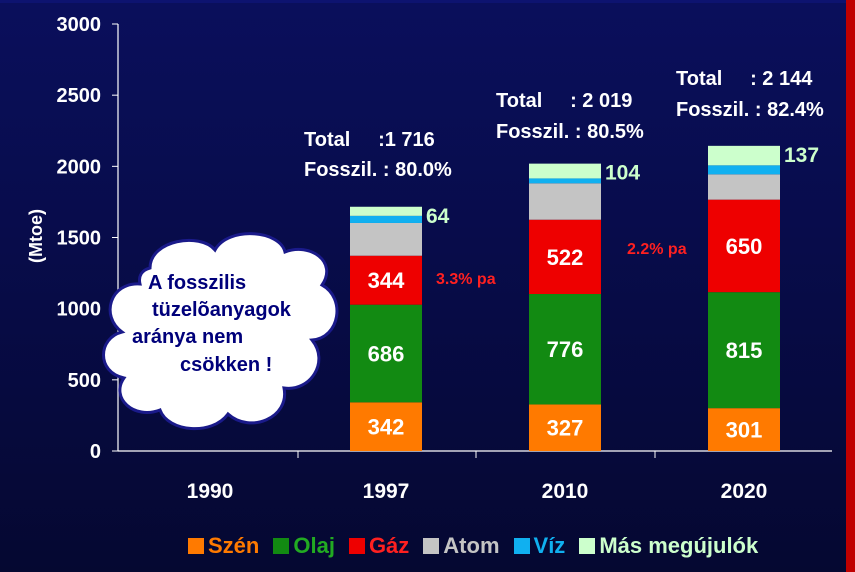 The width and height of the screenshot is (855, 572). Describe the element at coordinates (226, 365) in the screenshot. I see `callout-line: csökken !` at that location.